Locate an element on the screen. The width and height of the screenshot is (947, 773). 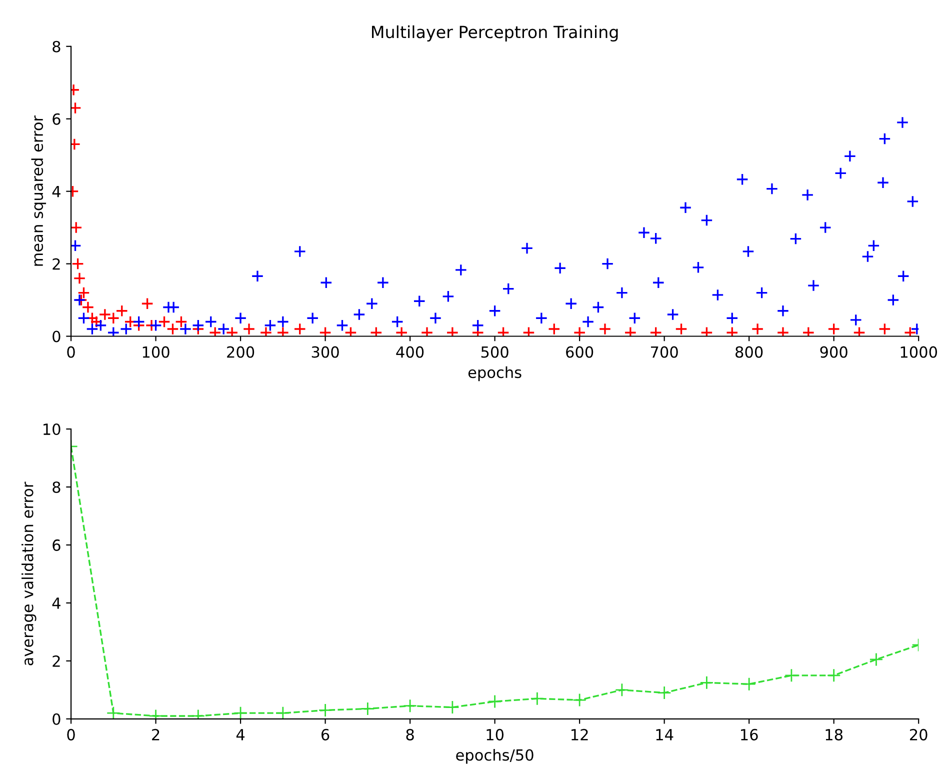
x-tick-label: 900 is located at coordinates (834, 352).